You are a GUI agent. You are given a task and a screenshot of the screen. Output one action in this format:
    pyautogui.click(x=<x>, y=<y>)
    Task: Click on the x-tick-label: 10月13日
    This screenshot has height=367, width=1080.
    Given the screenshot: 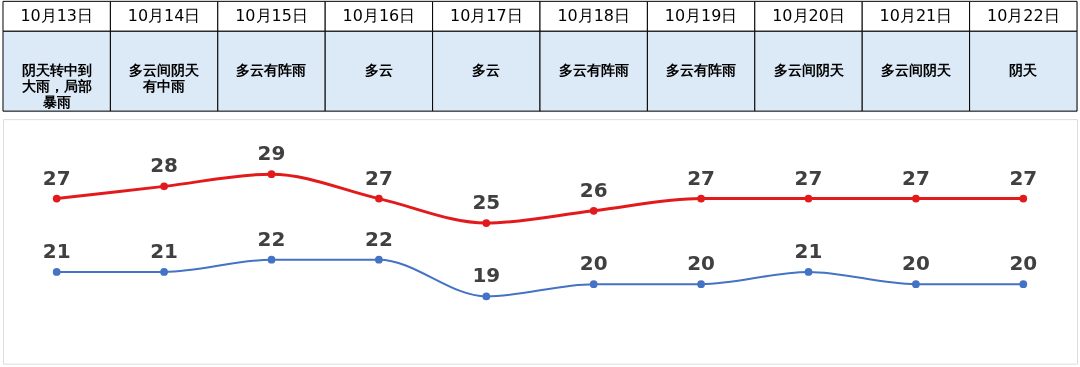 What is the action you would take?
    pyautogui.click(x=57, y=16)
    